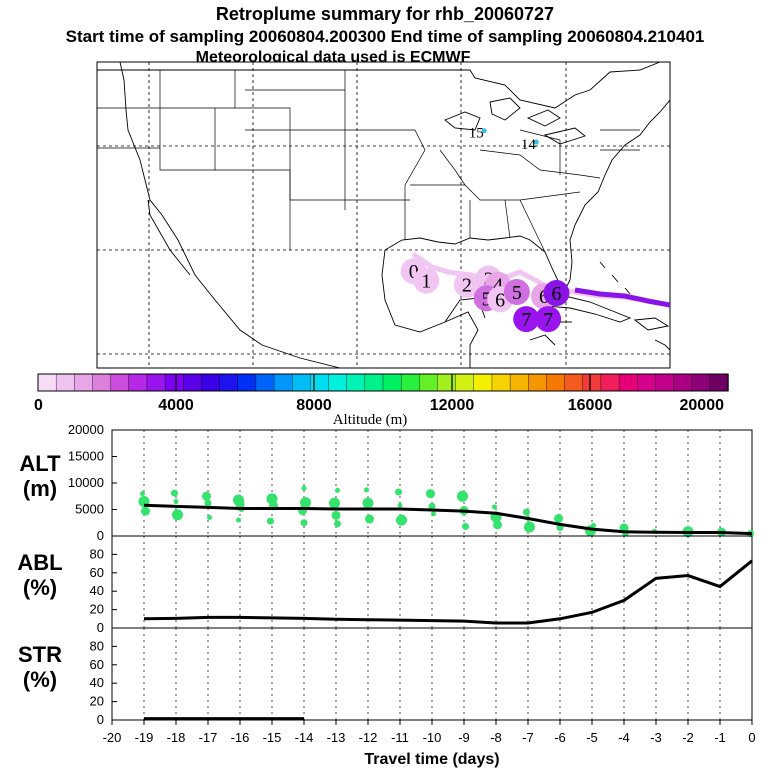  I want to click on x-tick-label: -3, so click(656, 737).